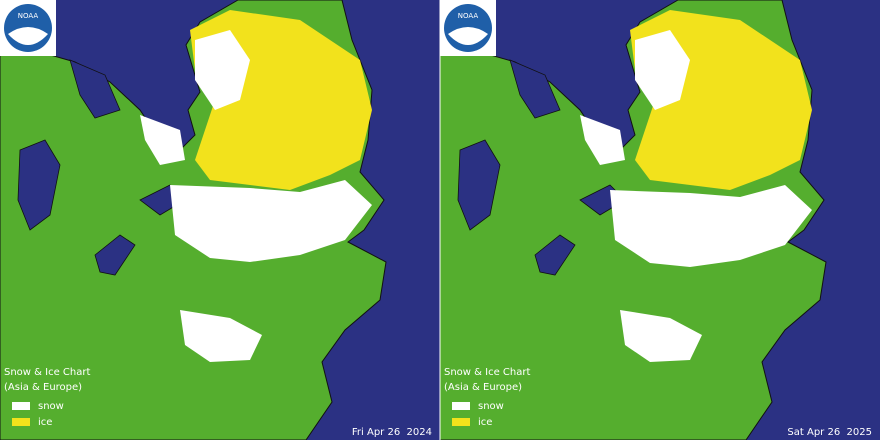 This screenshot has width=880, height=440. I want to click on chart-date: Fri Apr 26 2024, so click(392, 432).